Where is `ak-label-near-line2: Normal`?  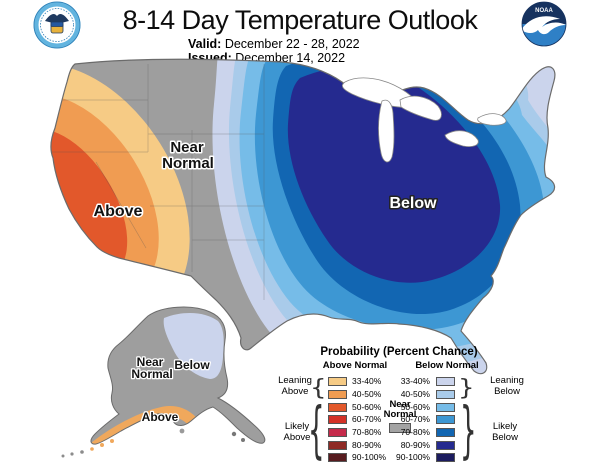
ak-label-near-line2: Normal is located at coordinates (151, 374).